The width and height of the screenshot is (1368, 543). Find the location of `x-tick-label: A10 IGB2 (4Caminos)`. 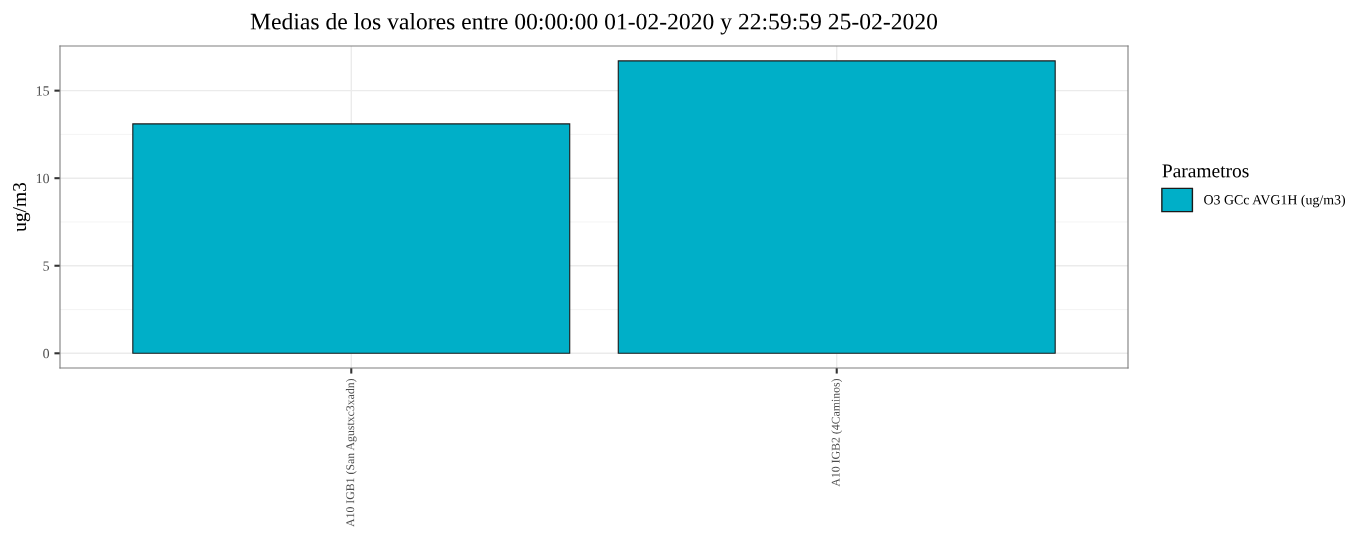

x-tick-label: A10 IGB2 (4Caminos) is located at coordinates (837, 432).